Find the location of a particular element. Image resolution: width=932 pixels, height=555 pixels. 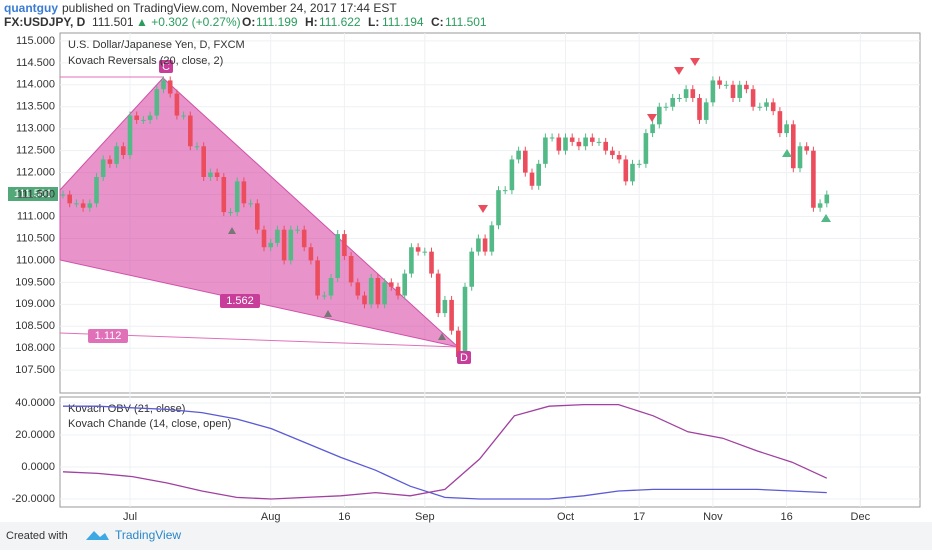

last-price: 111.501 is located at coordinates (33, 194).